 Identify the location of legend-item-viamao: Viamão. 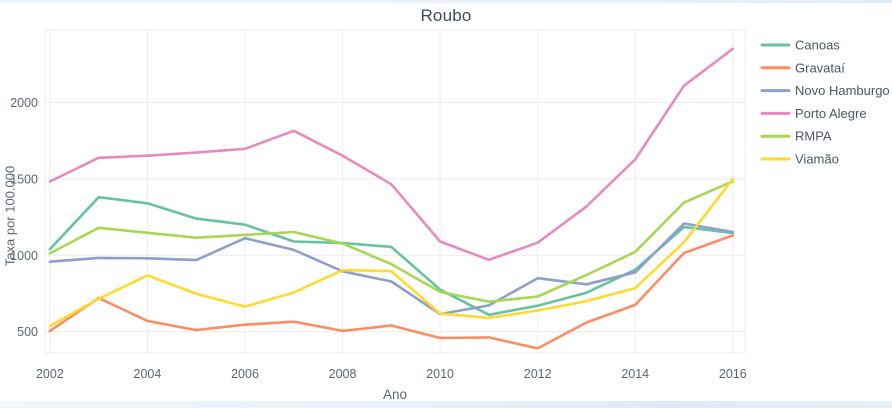
(799, 159).